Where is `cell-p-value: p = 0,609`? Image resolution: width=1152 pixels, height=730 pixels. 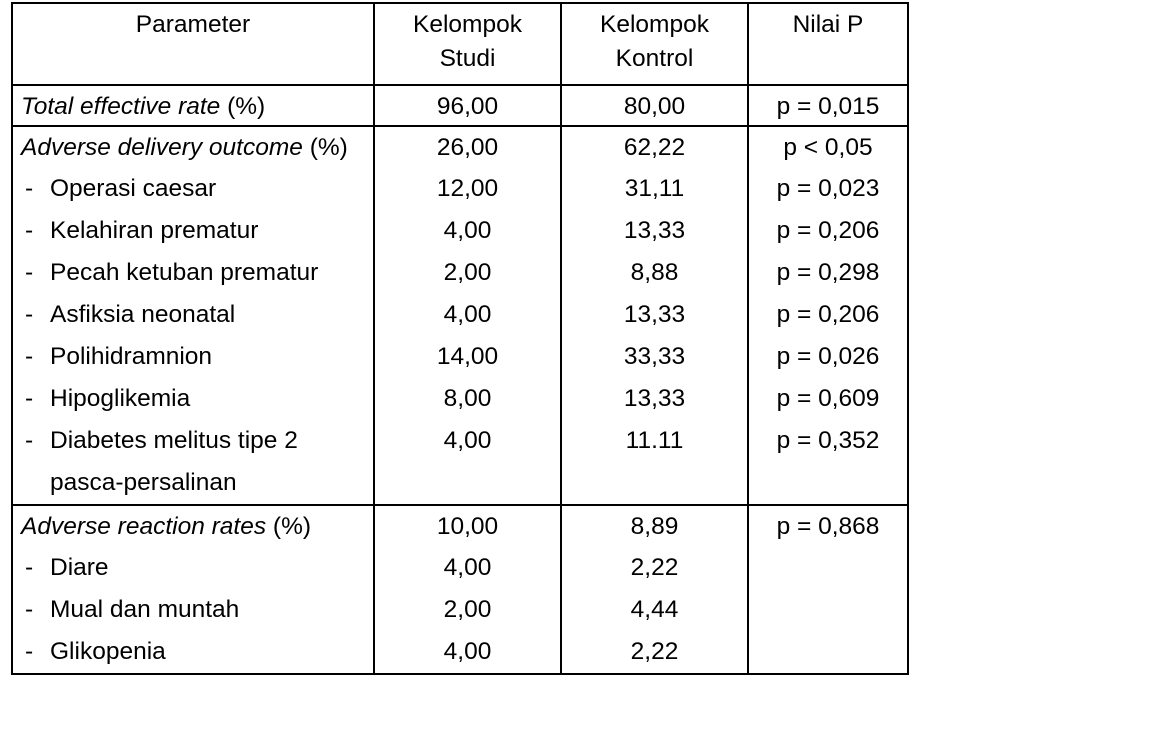 cell-p-value: p = 0,609 is located at coordinates (828, 399).